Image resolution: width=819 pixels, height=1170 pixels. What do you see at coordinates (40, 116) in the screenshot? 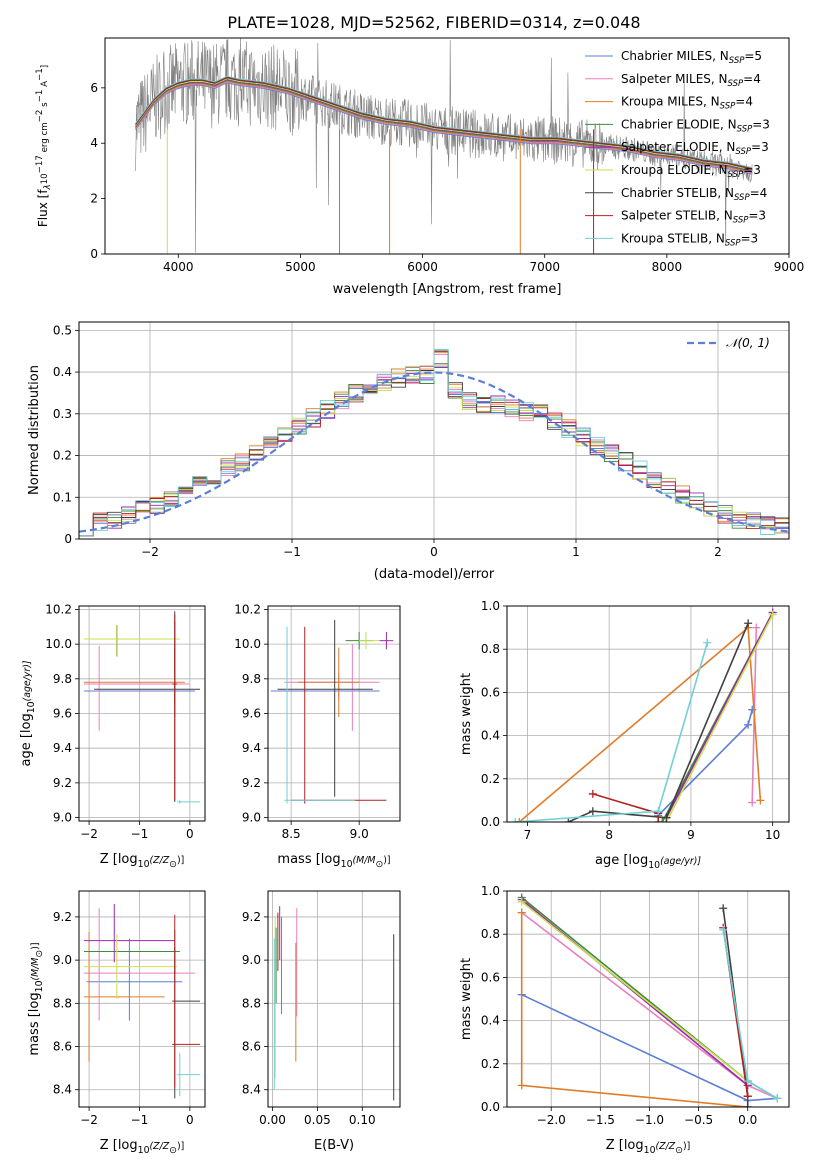
I see `y-axis-label-part: −2` at bounding box center [40, 116].